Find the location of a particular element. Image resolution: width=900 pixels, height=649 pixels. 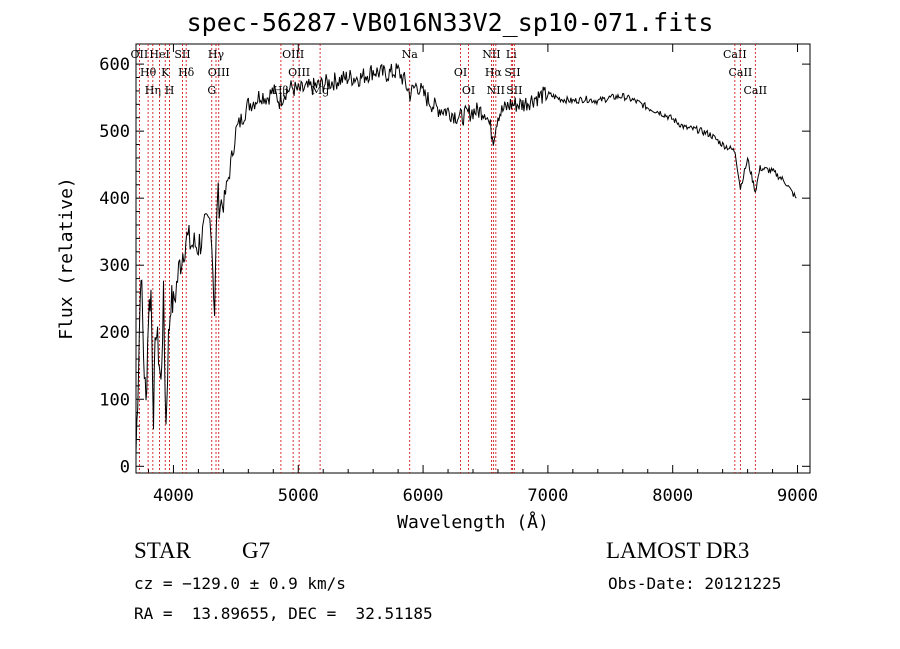

y-tick-label: 600 is located at coordinates (114, 65).